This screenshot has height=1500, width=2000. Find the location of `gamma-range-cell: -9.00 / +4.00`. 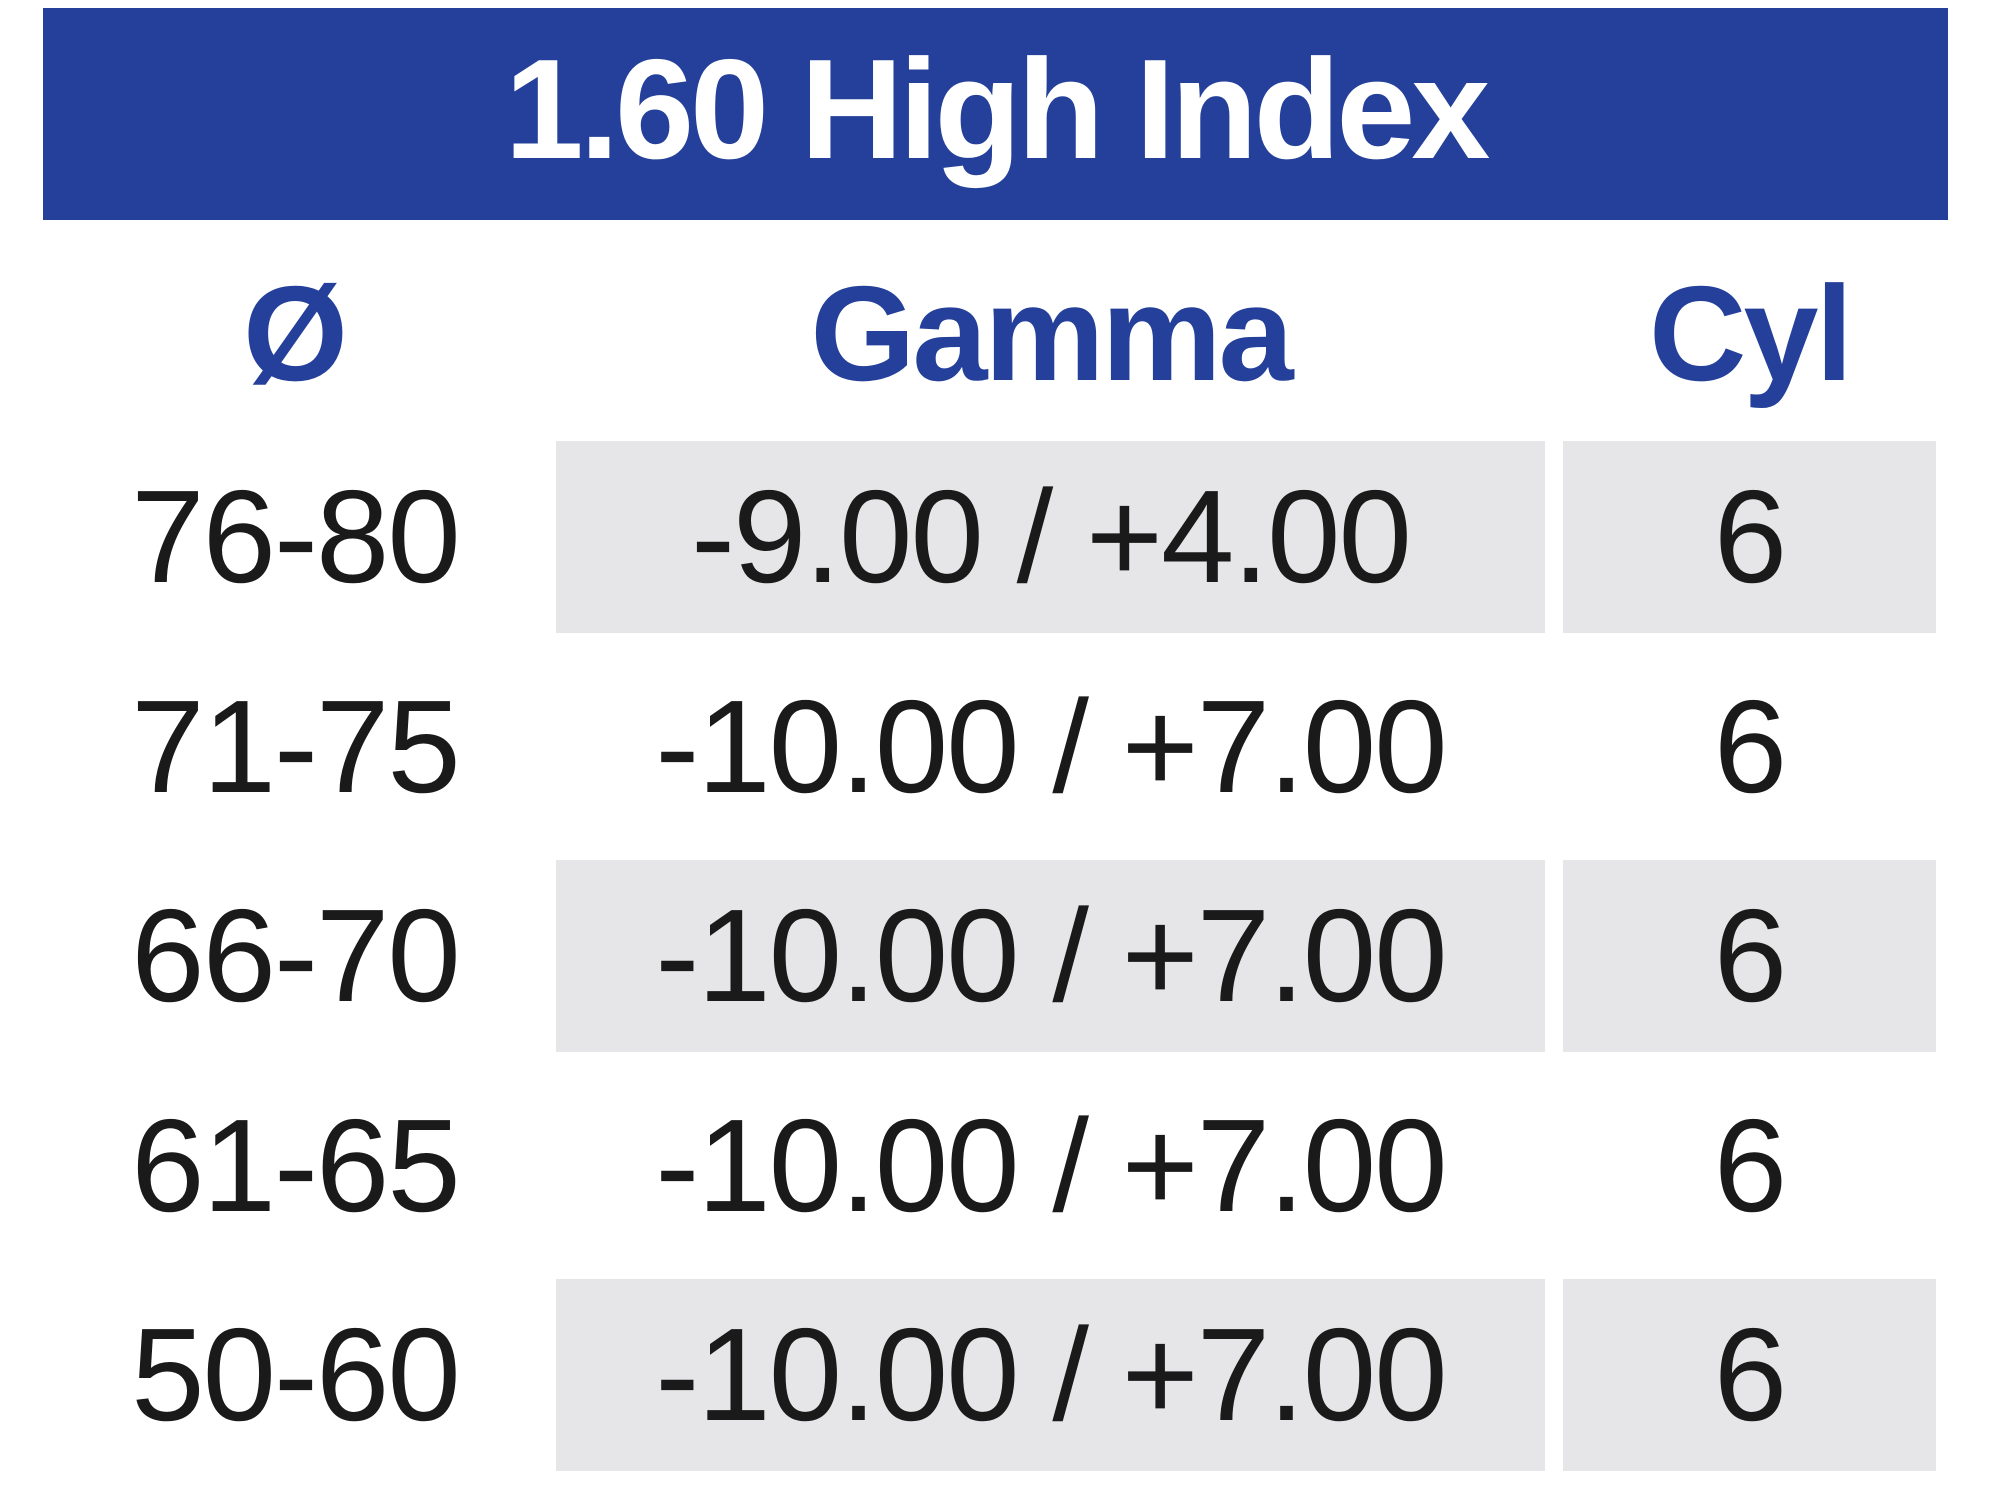

gamma-range-cell: -9.00 / +4.00 is located at coordinates (1050, 537).